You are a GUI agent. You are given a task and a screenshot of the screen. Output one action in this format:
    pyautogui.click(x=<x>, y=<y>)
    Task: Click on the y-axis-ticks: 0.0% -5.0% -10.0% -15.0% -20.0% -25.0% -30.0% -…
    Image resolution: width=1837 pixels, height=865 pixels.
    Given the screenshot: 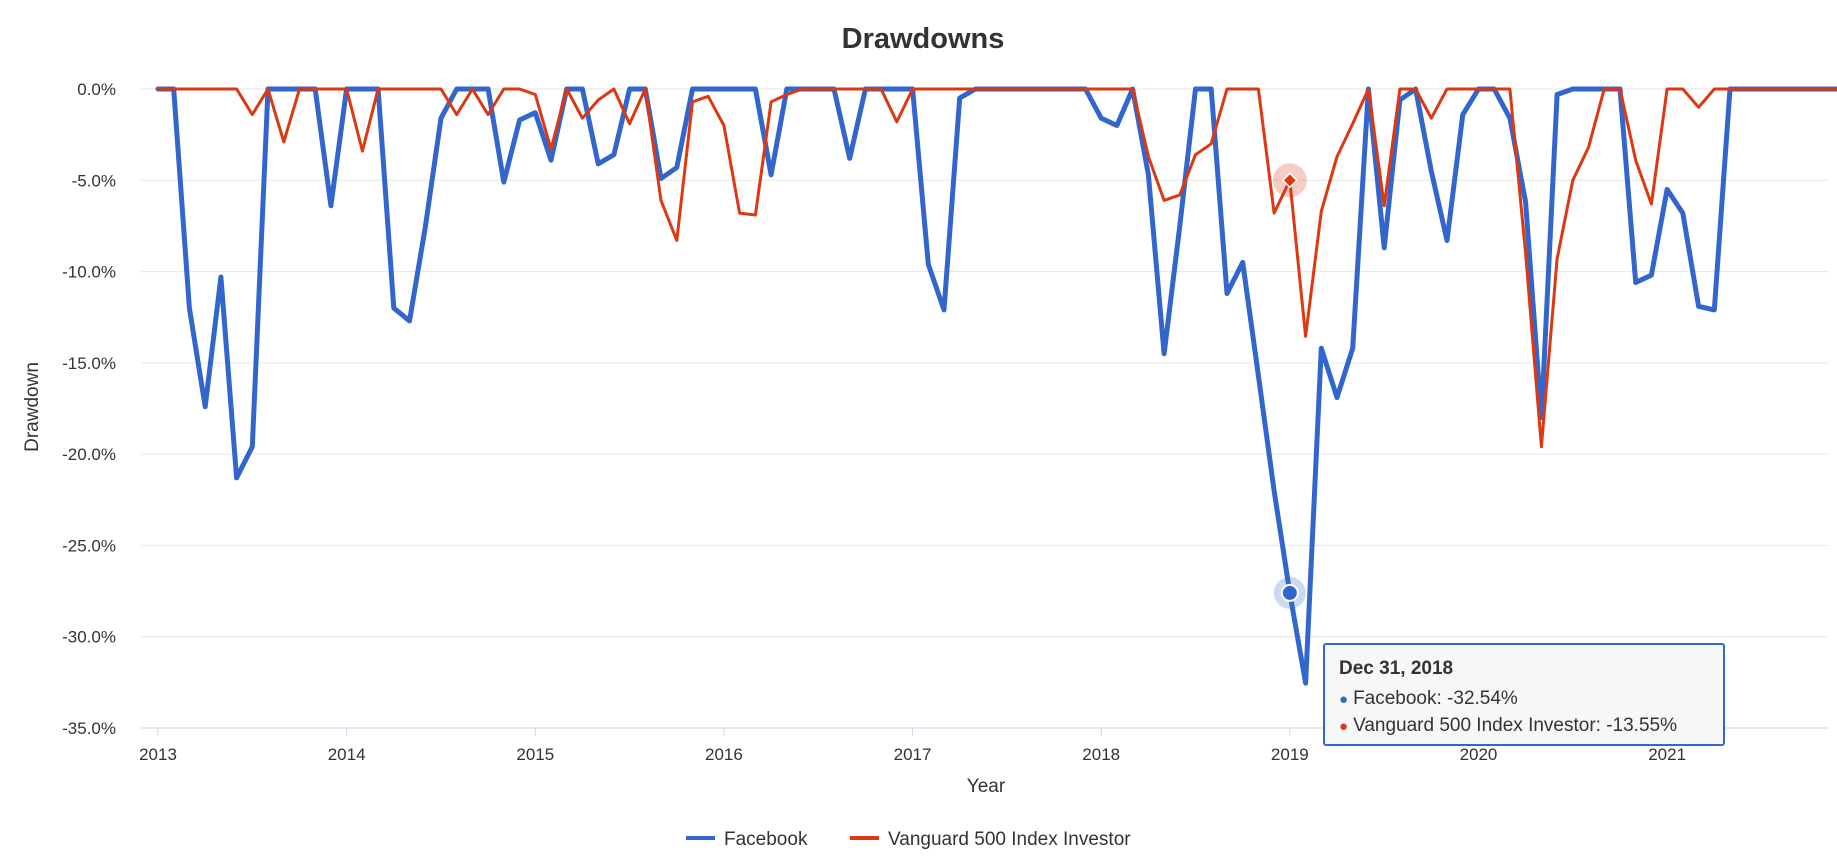 What is the action you would take?
    pyautogui.click(x=89, y=409)
    